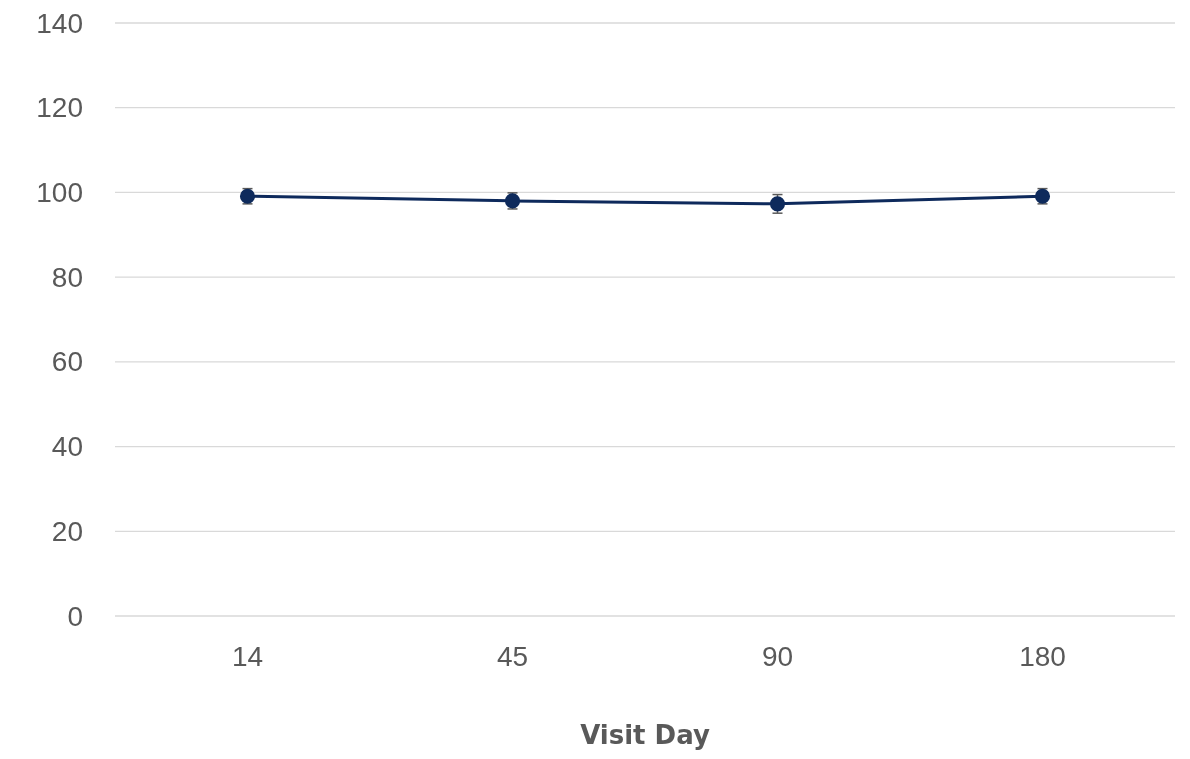 This screenshot has width=1190, height=759. Describe the element at coordinates (67, 277) in the screenshot. I see `y-tick-label: 80` at that location.